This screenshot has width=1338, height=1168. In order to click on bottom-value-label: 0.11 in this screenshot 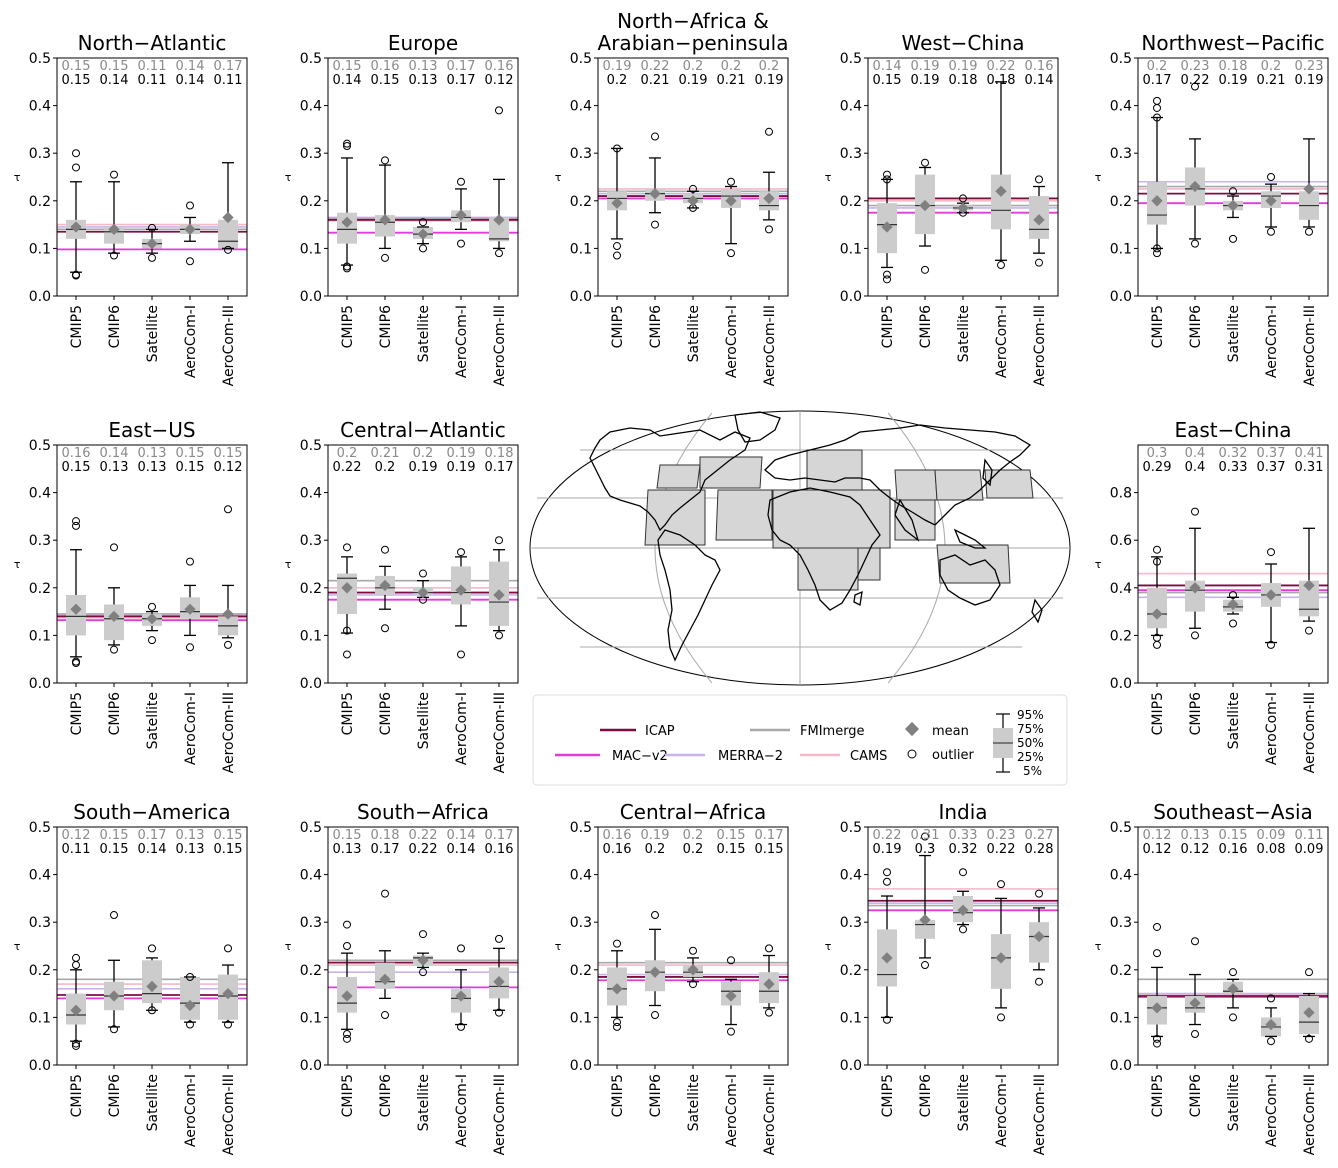, I will do `click(76, 849)`.